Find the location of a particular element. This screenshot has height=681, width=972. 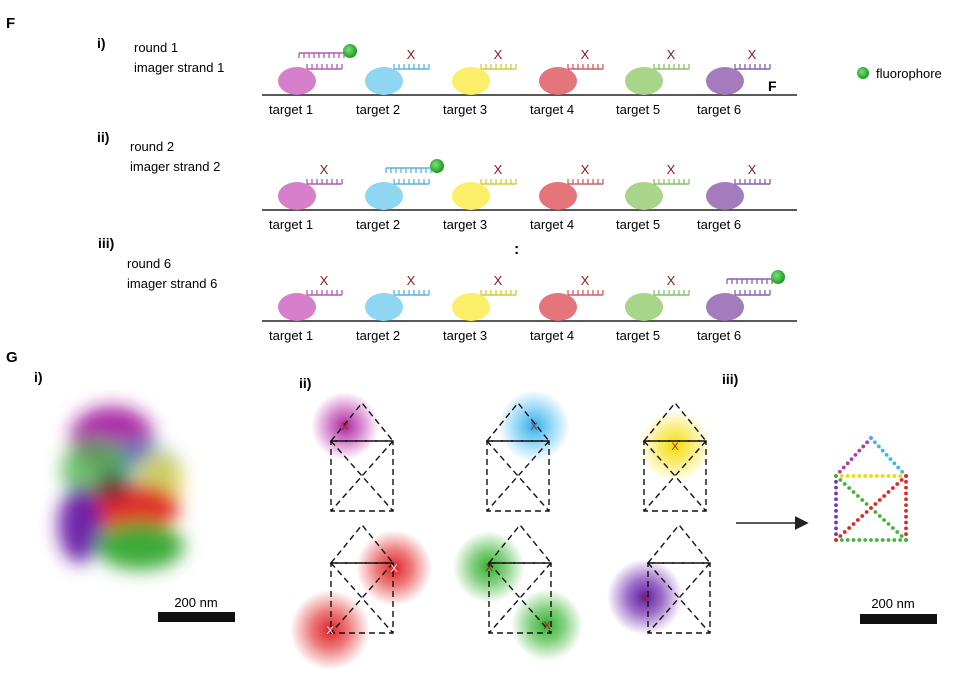

roof-base-edge is located at coordinates (871, 476).